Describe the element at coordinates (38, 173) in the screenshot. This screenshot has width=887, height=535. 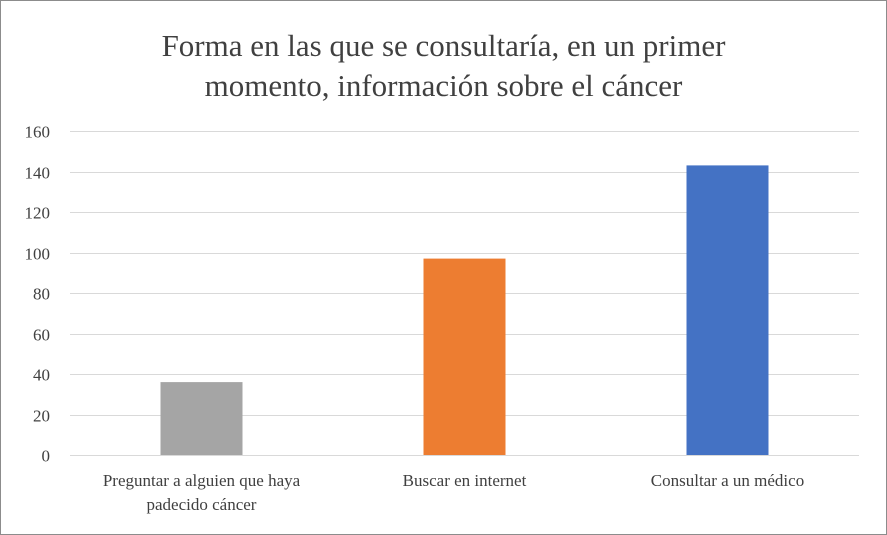
I see `y-tick-label: 140` at that location.